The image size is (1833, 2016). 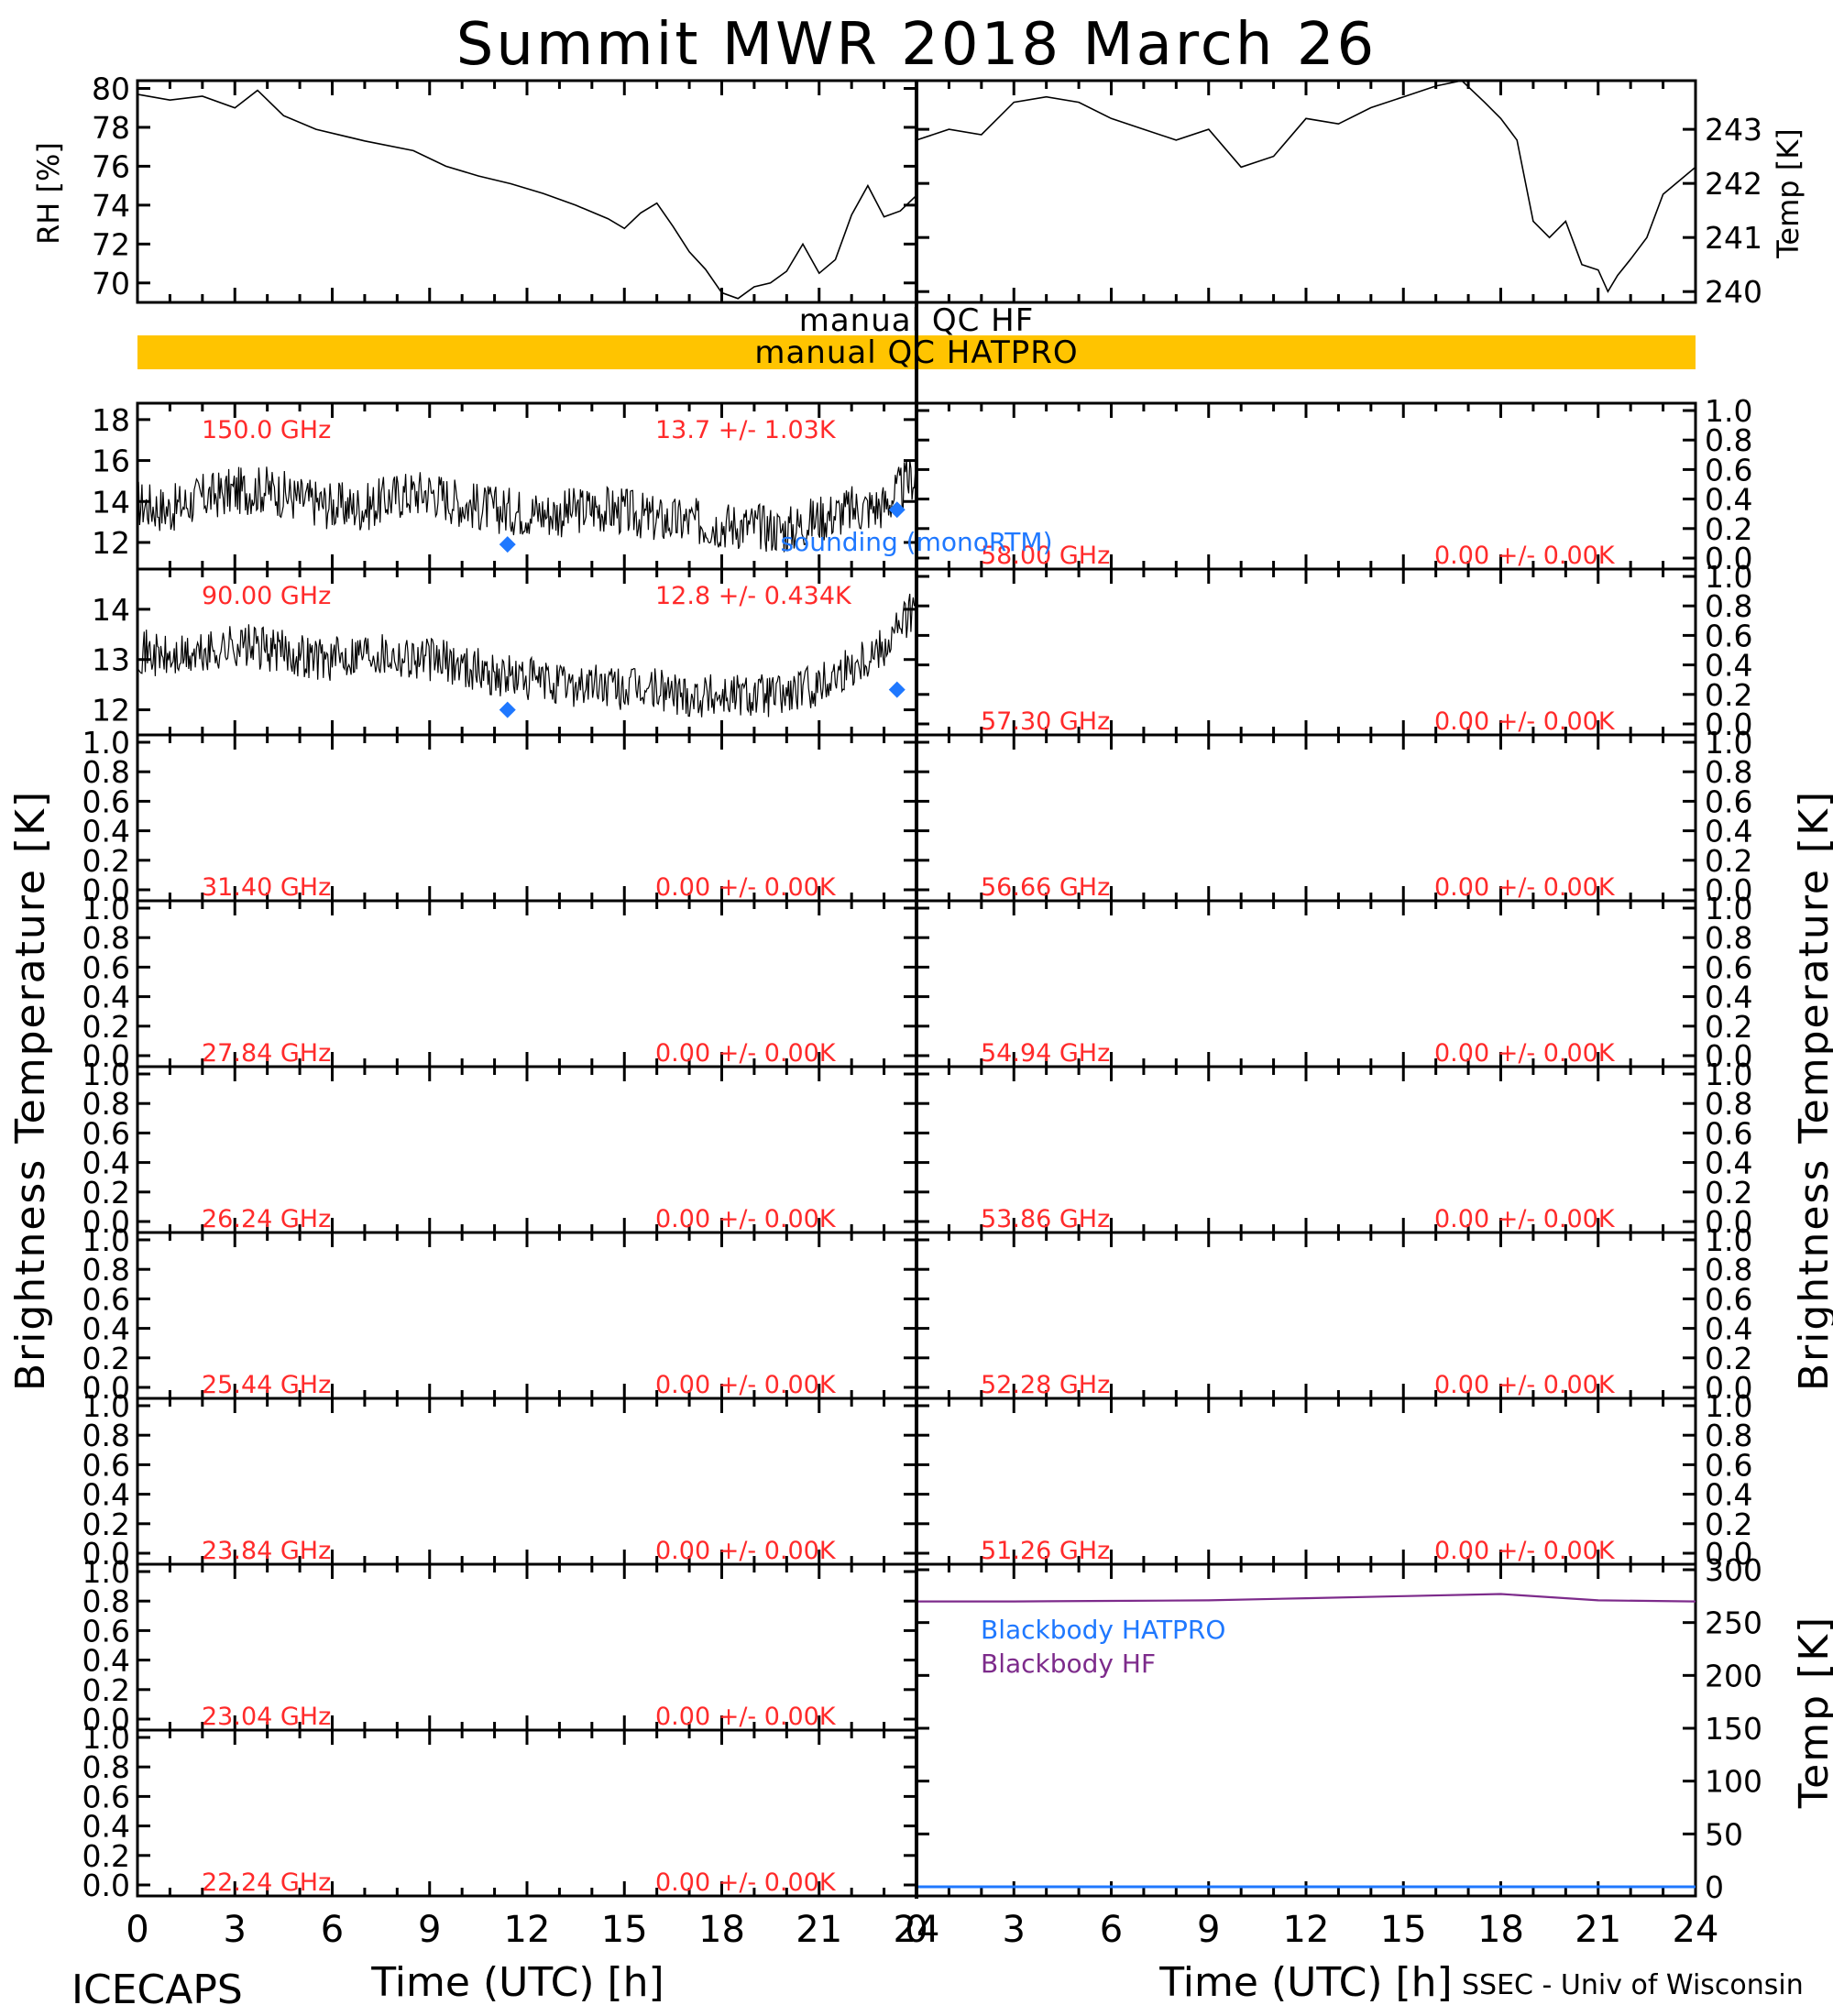 What do you see at coordinates (1306, 191) in the screenshot?
I see `temp-panel-frame` at bounding box center [1306, 191].